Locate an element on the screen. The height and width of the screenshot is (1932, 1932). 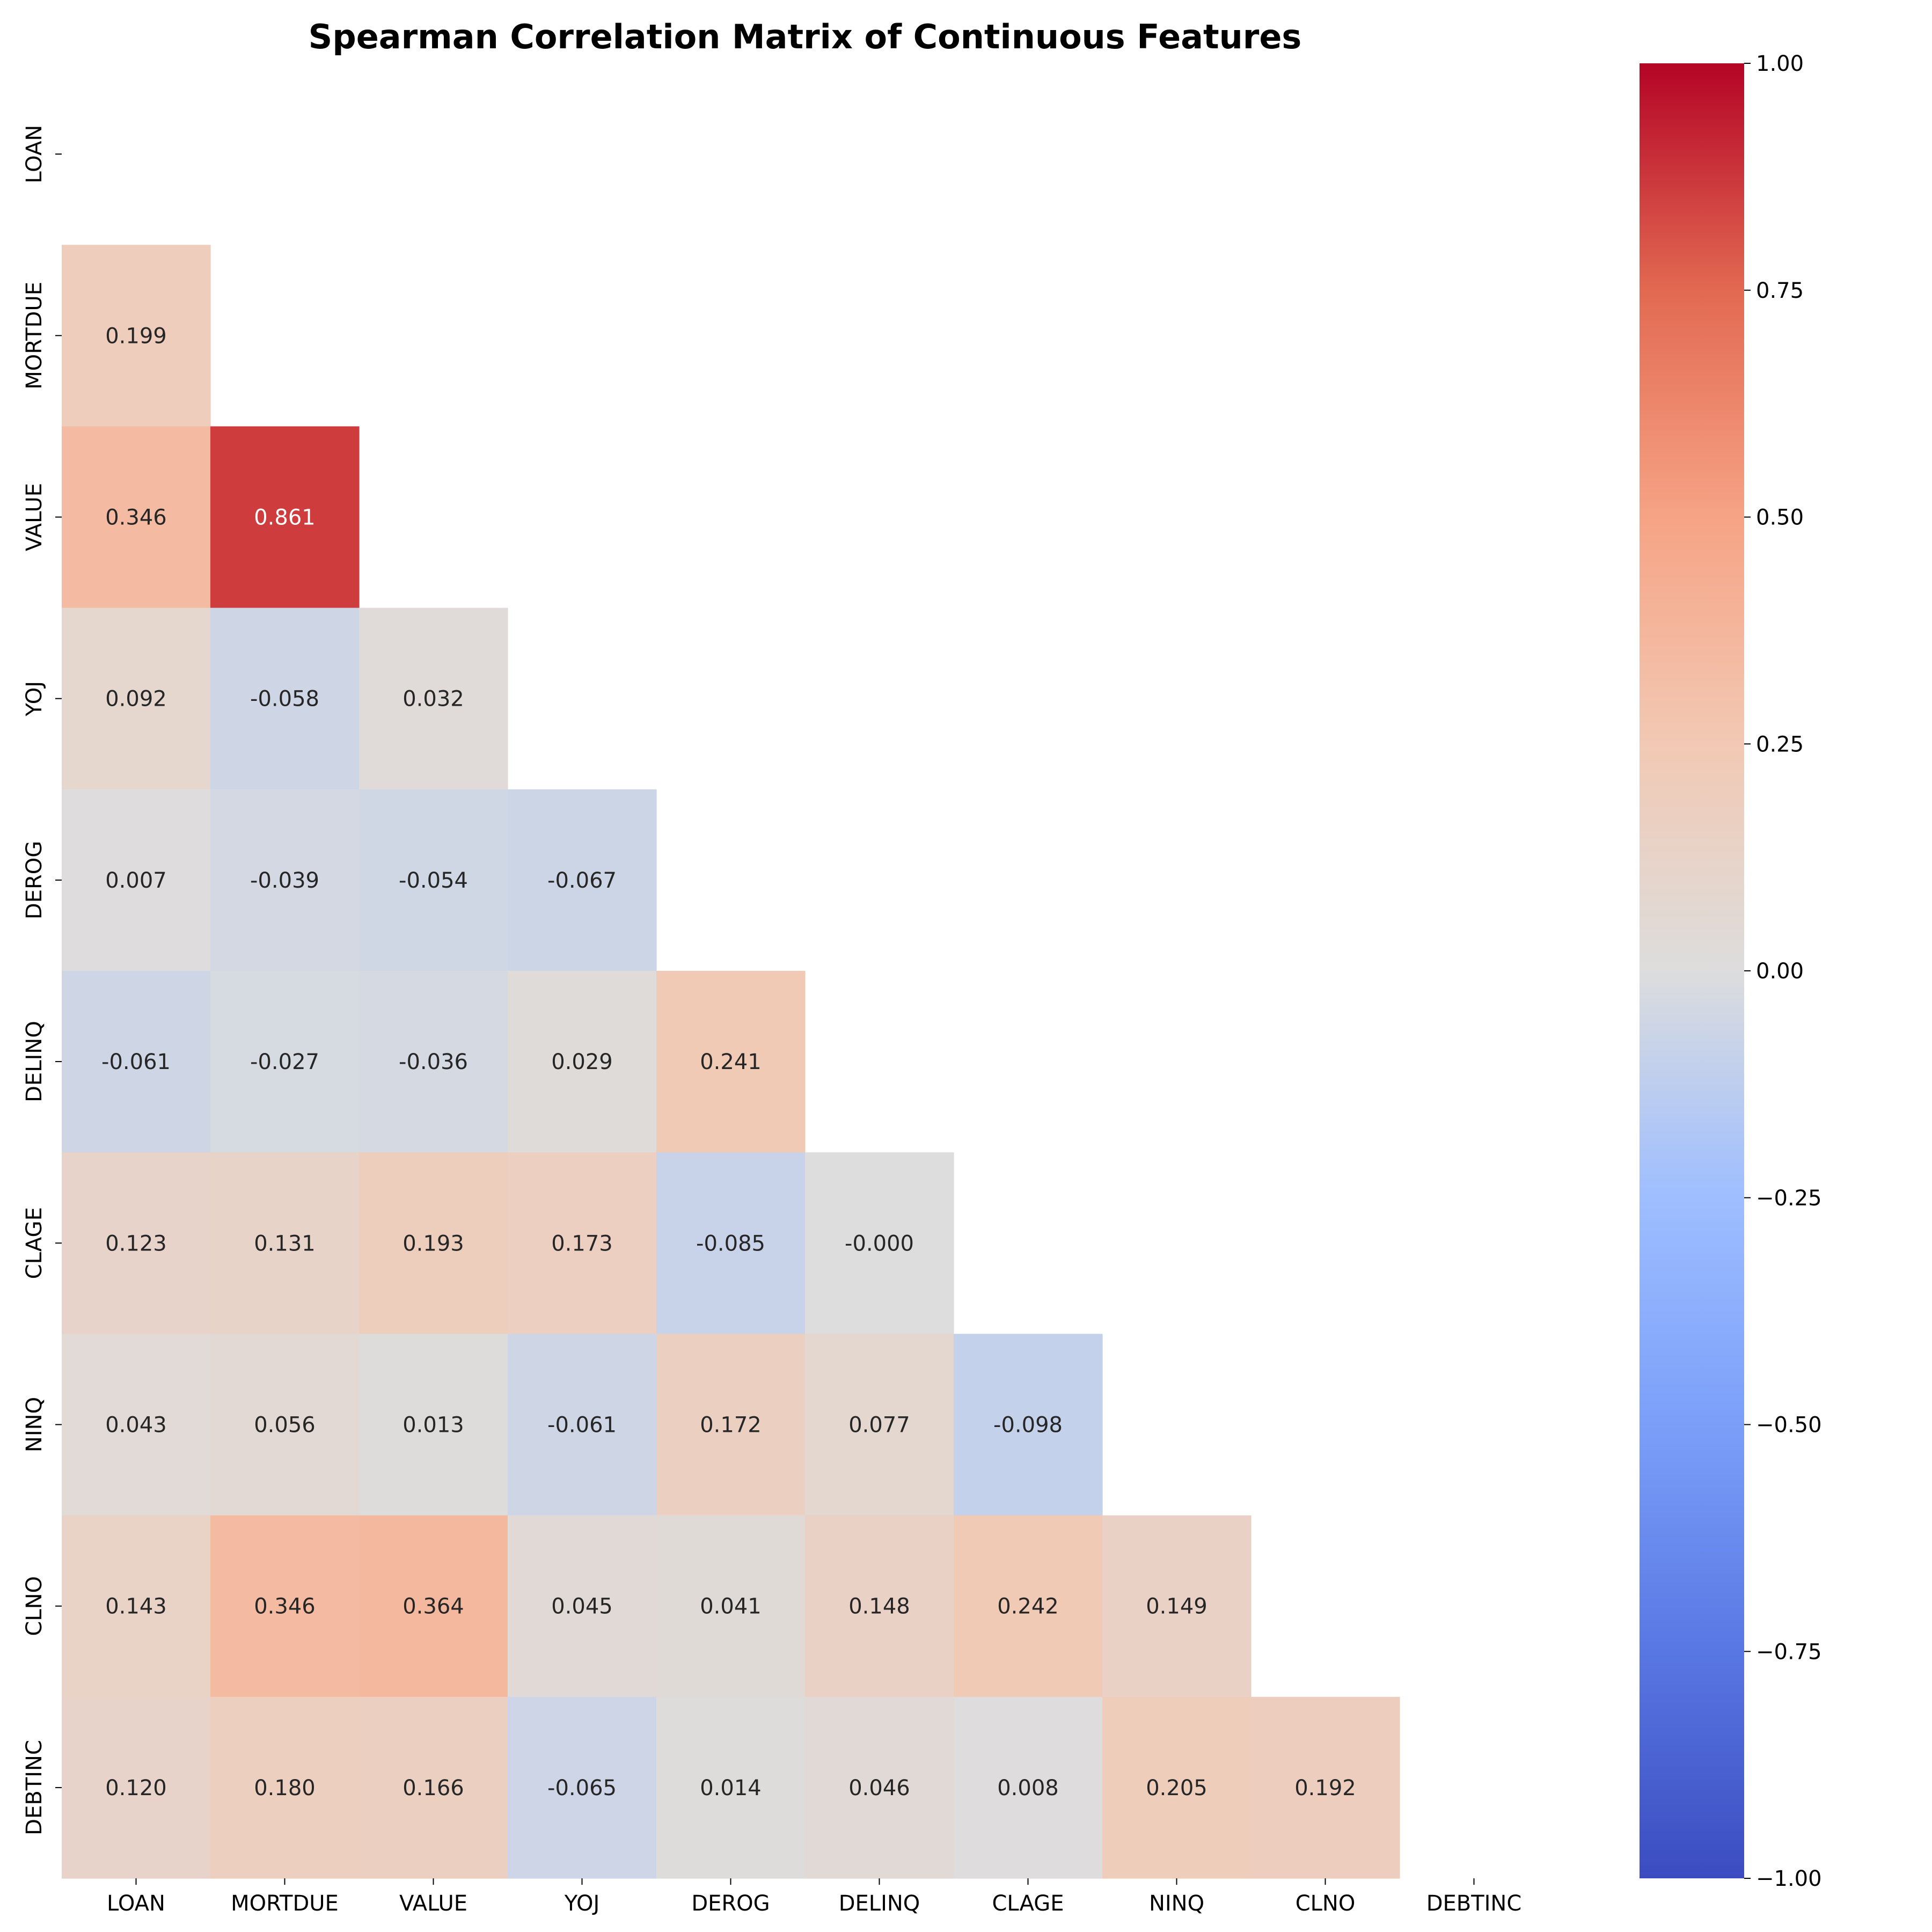
cell-debtinc-delinq is located at coordinates (879, 1787).